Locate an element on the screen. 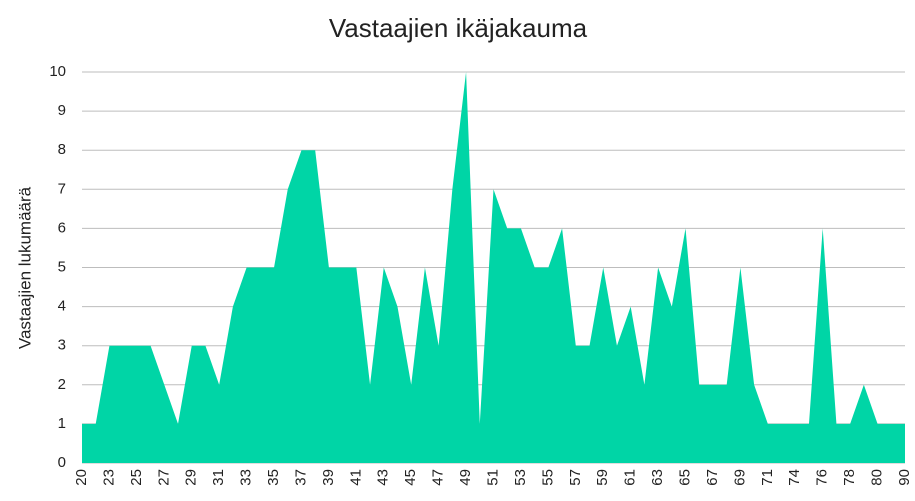 Image resolution: width=915 pixels, height=501 pixels. x-tick-label: 57 is located at coordinates (575, 477).